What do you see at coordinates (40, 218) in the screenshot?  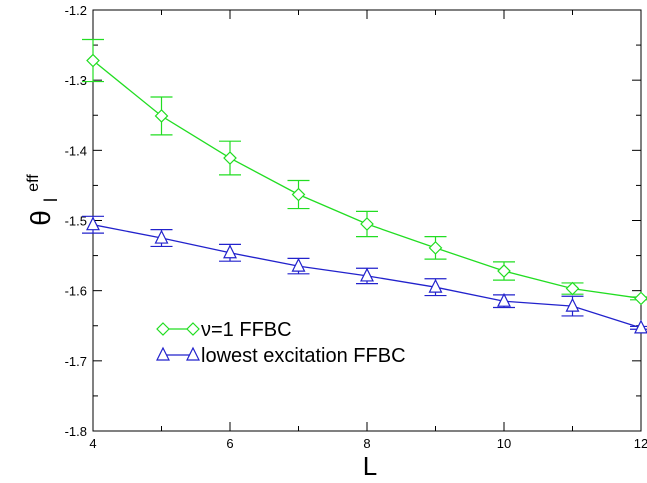 I see `y-axis-title-base: θ` at bounding box center [40, 218].